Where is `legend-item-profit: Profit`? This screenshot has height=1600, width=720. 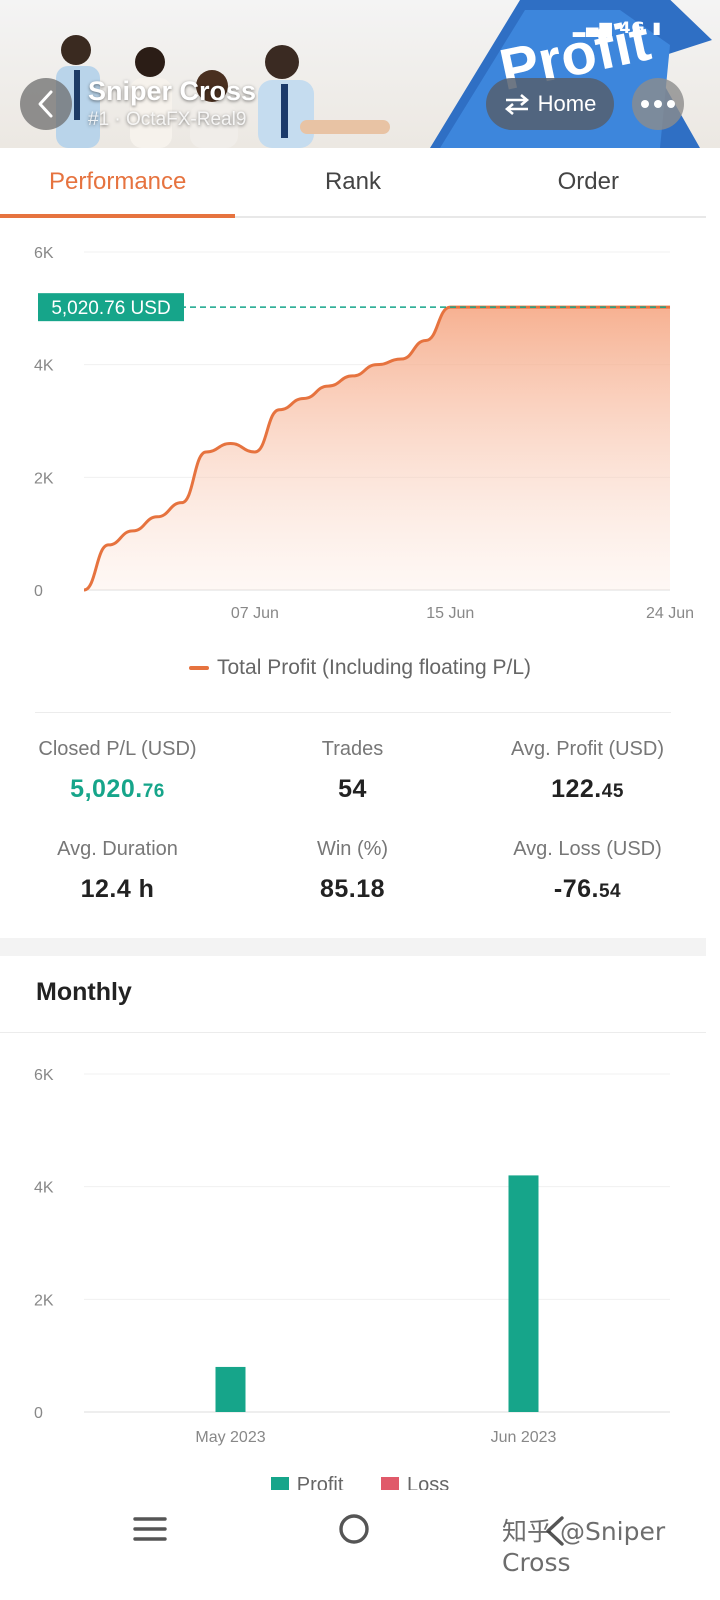 legend-item-profit: Profit is located at coordinates (307, 1482).